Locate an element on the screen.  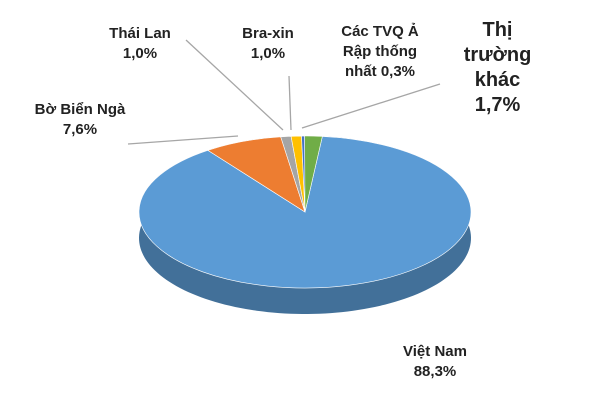
slice-label: Việt Nam 88,3% is located at coordinates (435, 362).